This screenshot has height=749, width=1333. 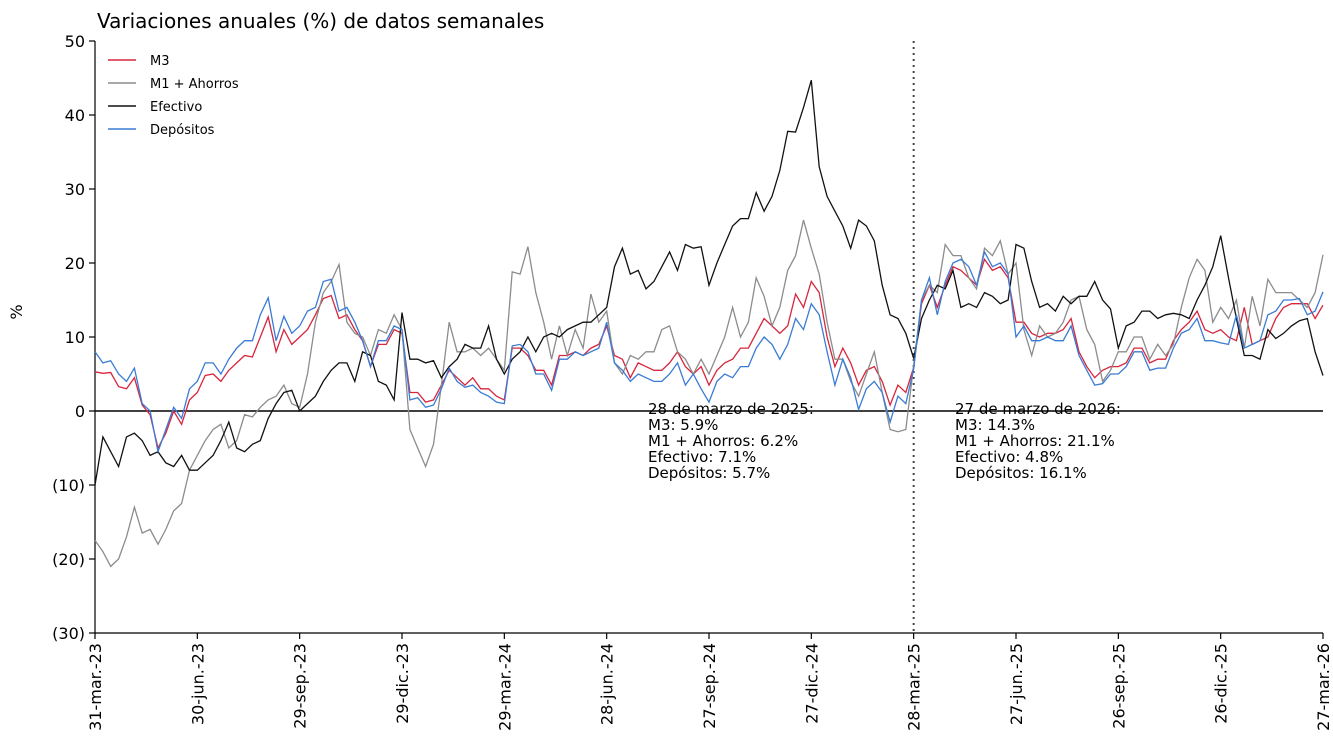 What do you see at coordinates (68, 485) in the screenshot?
I see `y-tick-label: (10)` at bounding box center [68, 485].